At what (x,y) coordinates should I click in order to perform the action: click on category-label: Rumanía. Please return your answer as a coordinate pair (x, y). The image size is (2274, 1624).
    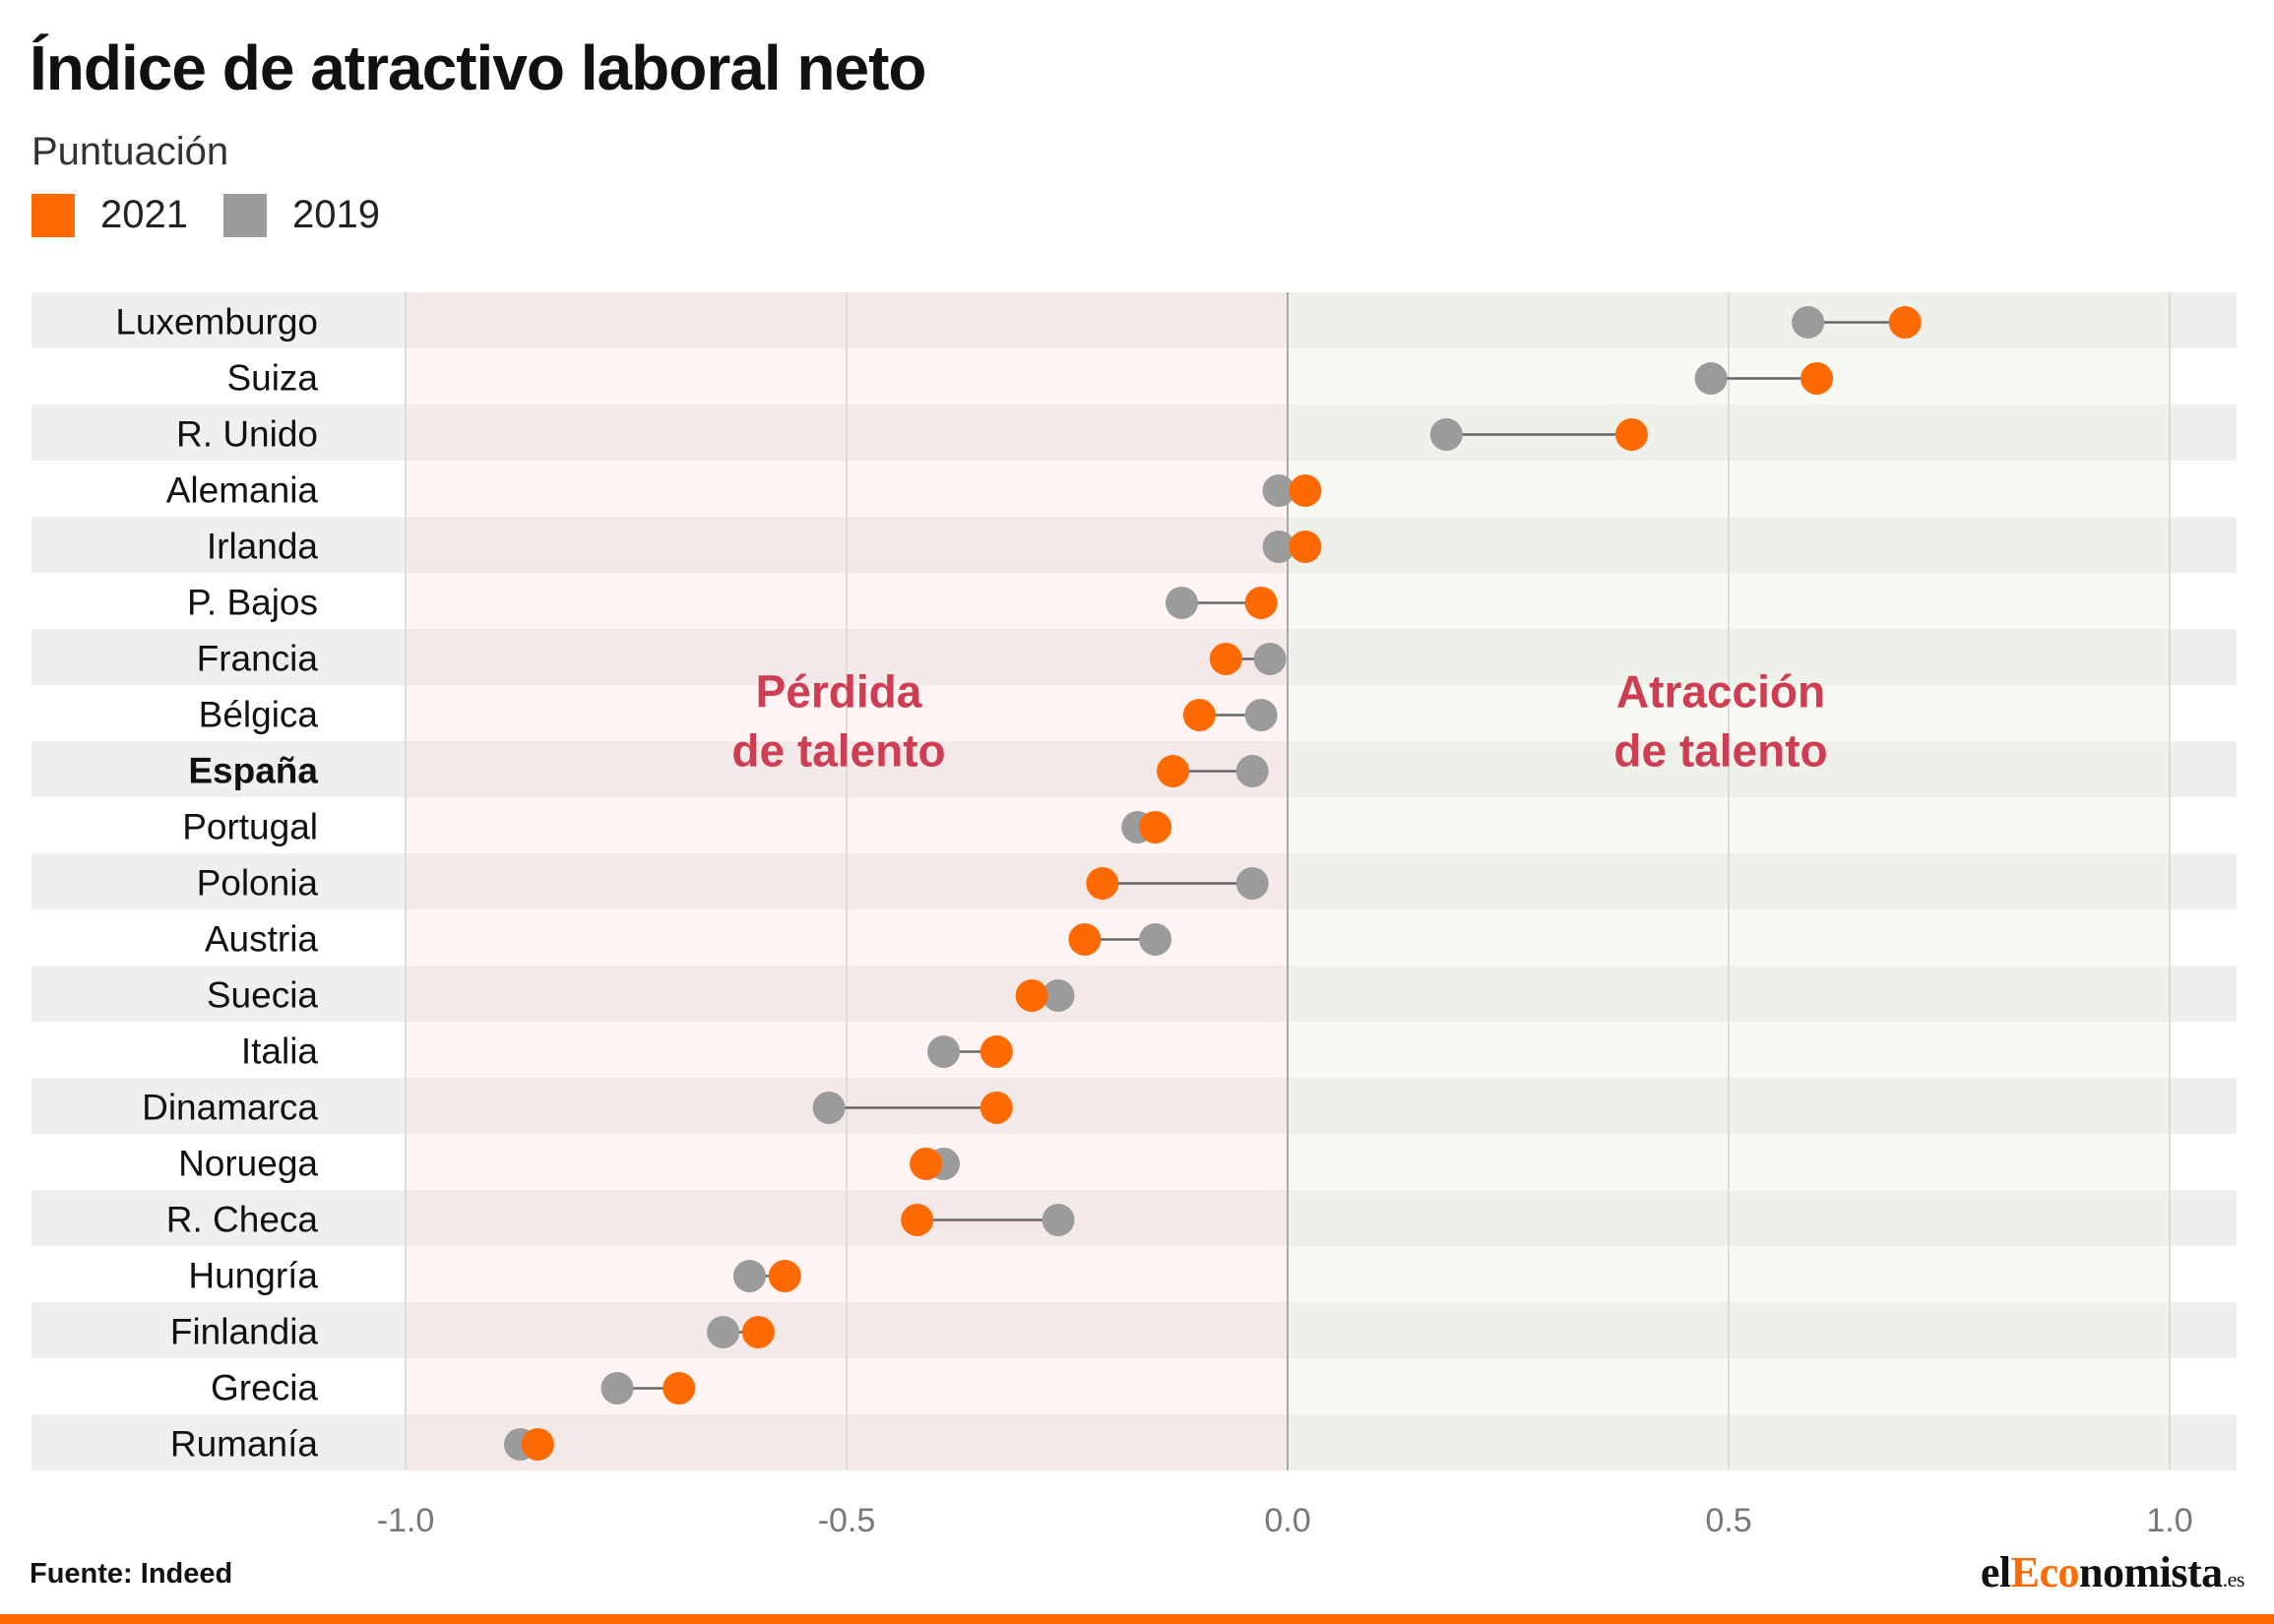
    Looking at the image, I should click on (244, 1444).